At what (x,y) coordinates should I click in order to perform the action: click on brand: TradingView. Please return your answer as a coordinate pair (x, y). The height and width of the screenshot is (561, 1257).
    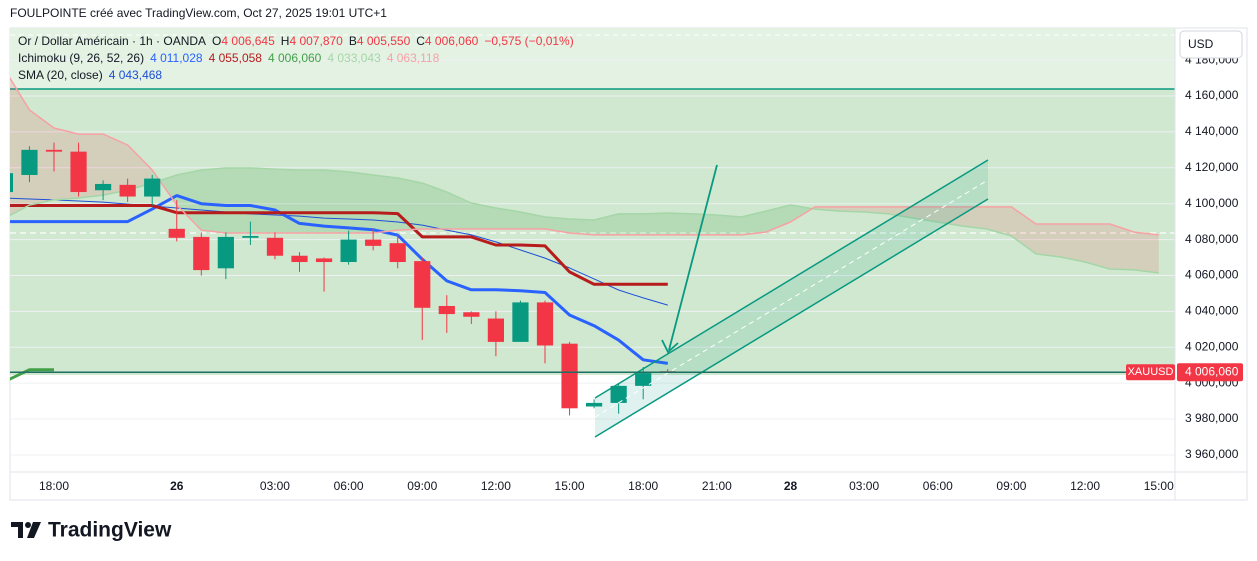
    Looking at the image, I should click on (110, 530).